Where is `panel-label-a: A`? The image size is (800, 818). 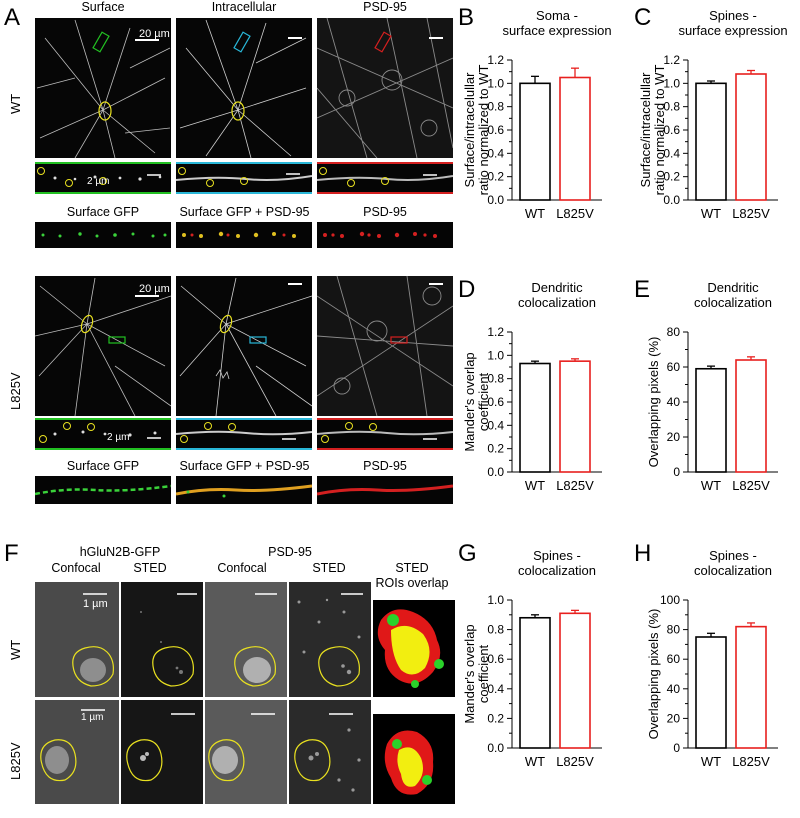 panel-label-a: A is located at coordinates (12, 17).